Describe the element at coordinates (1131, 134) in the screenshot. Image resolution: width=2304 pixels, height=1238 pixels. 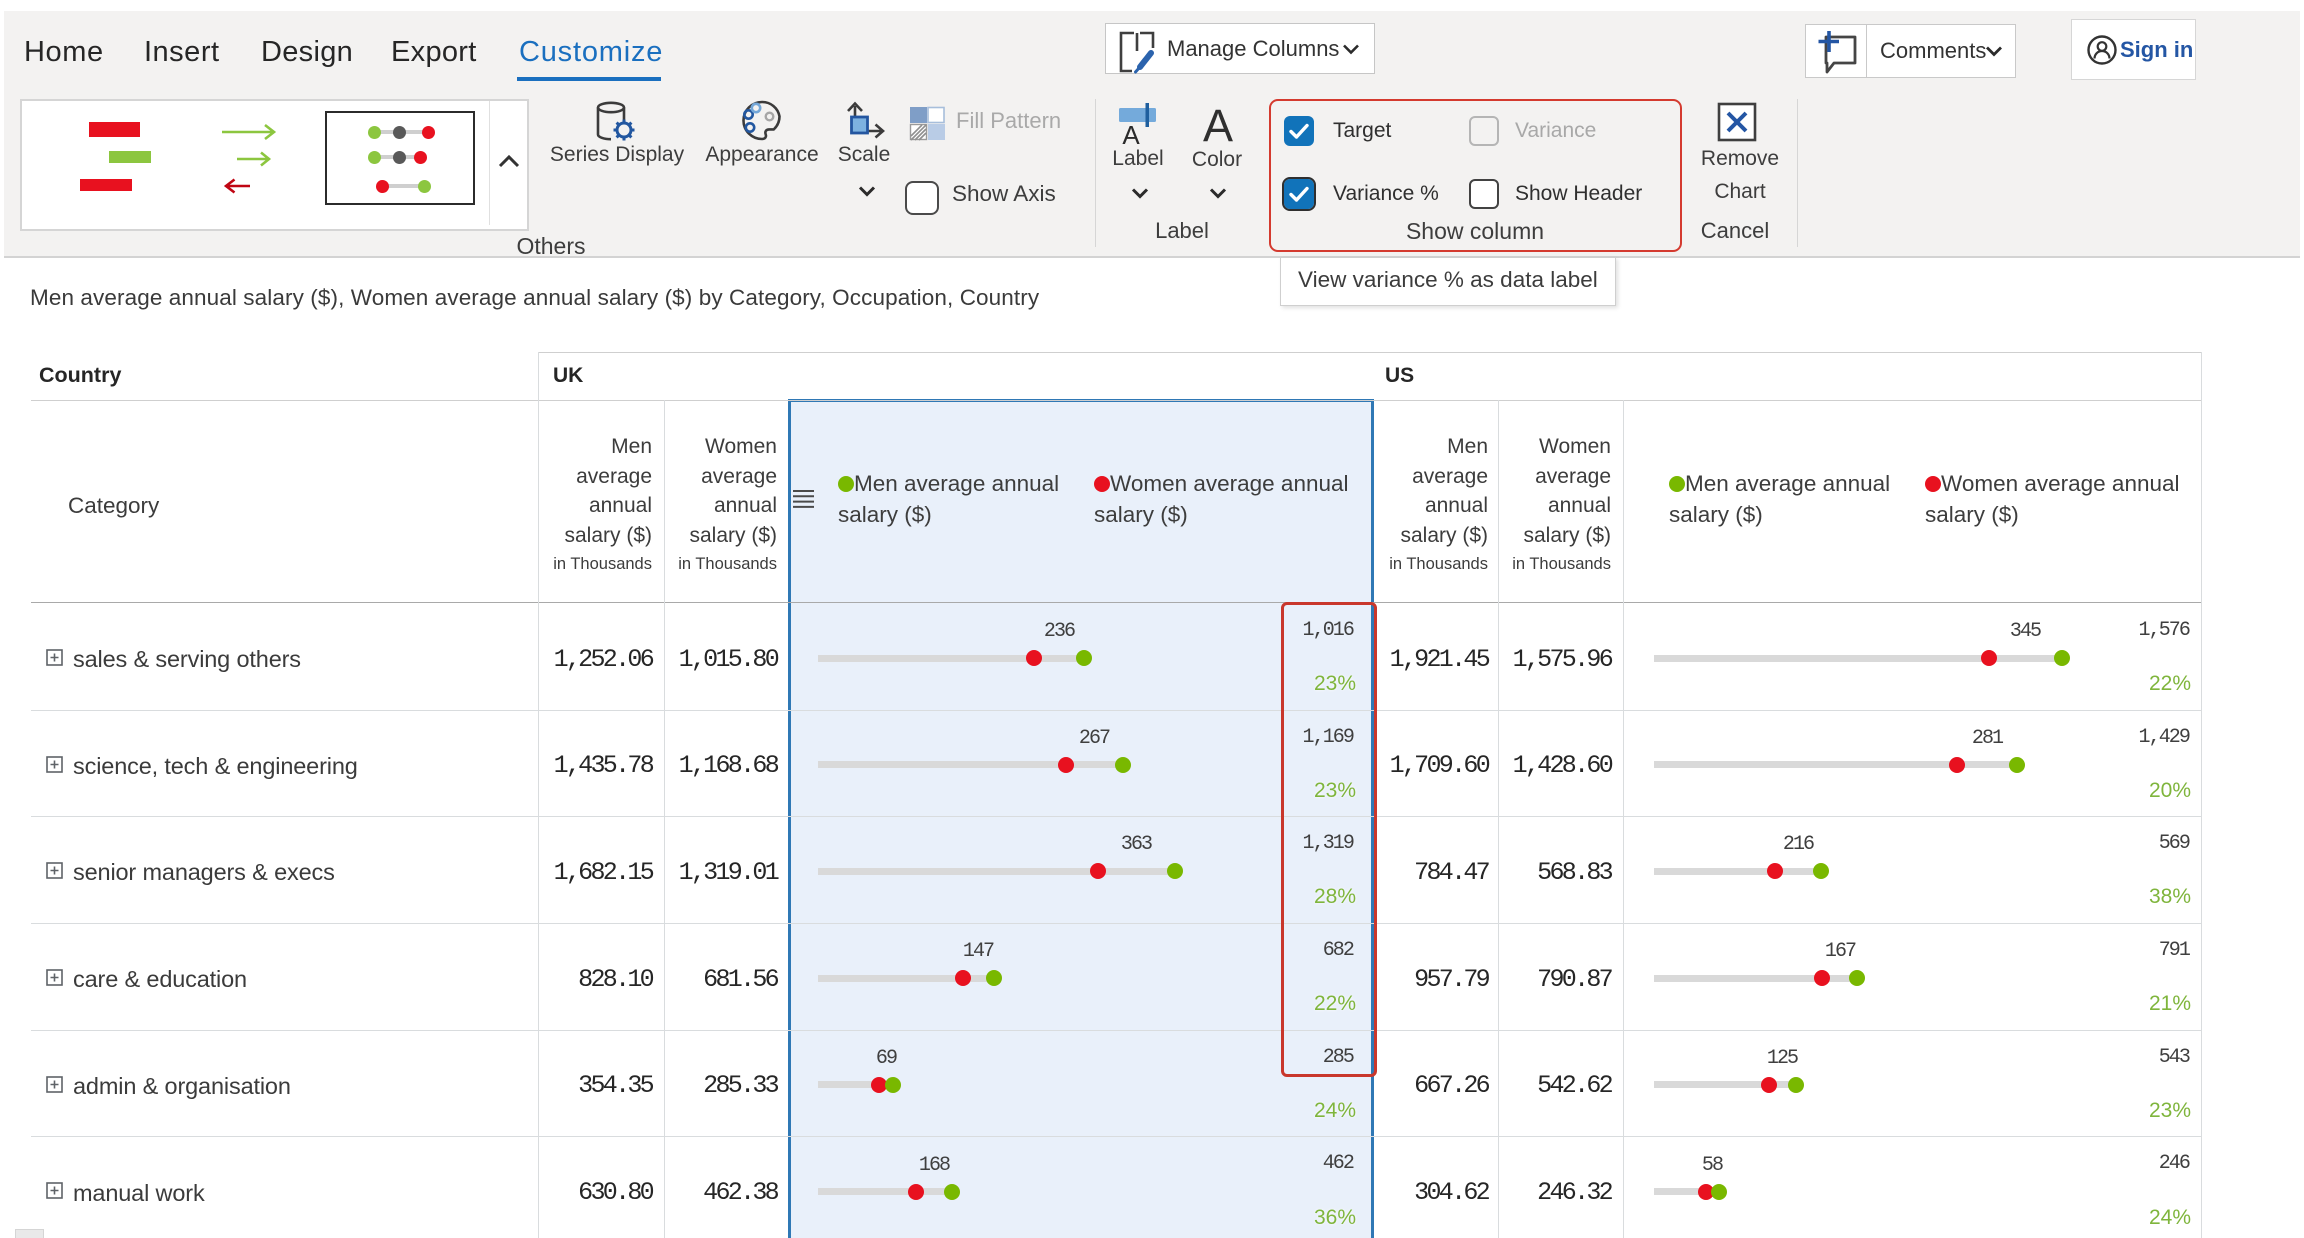
I see `svg-text: A` at that location.